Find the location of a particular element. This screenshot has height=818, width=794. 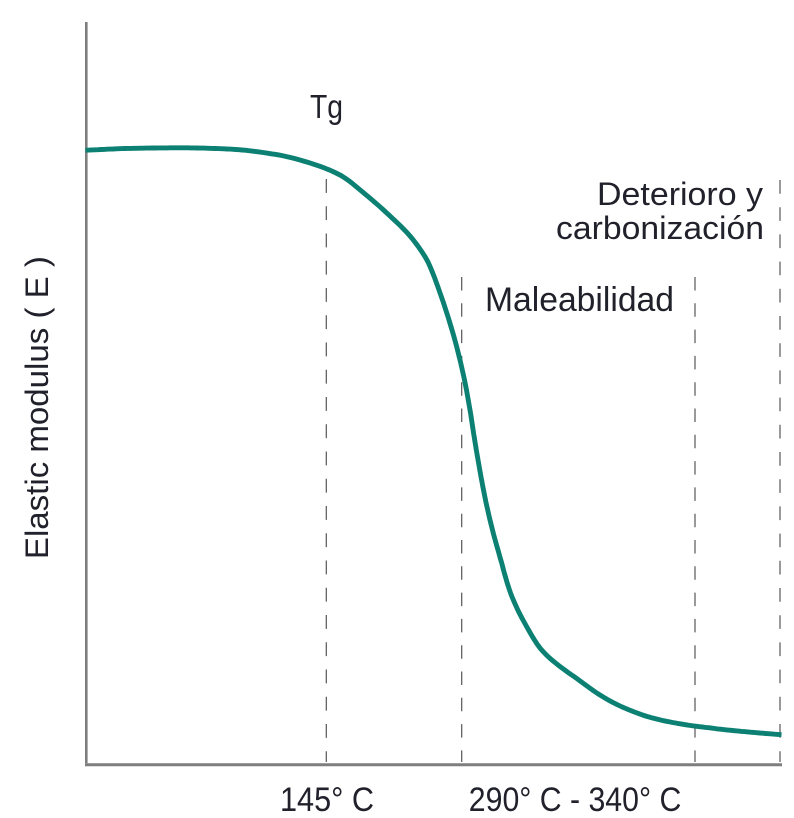

svg-text: Tg is located at coordinates (326, 106).